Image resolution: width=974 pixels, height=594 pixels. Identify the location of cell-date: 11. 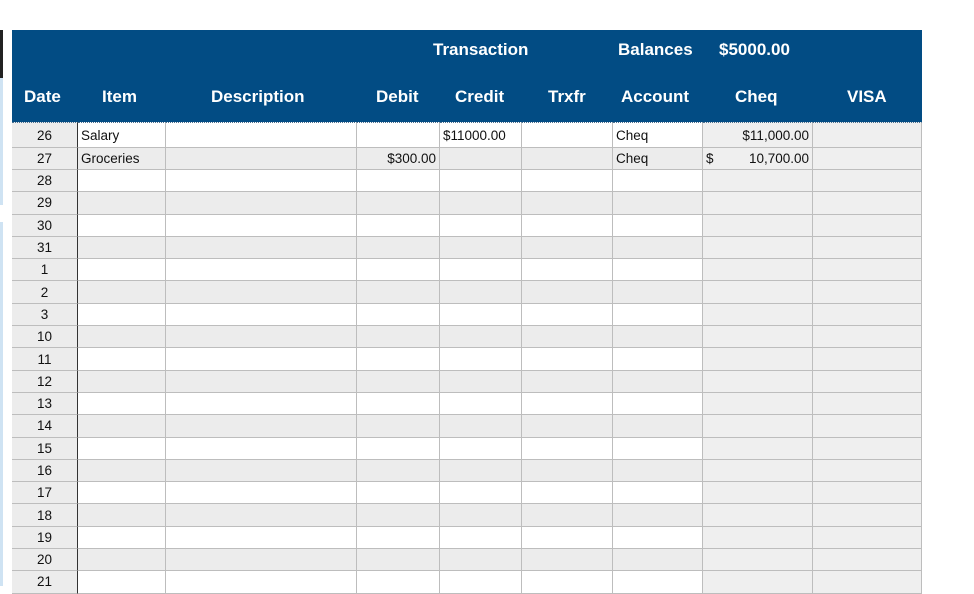
(45, 359).